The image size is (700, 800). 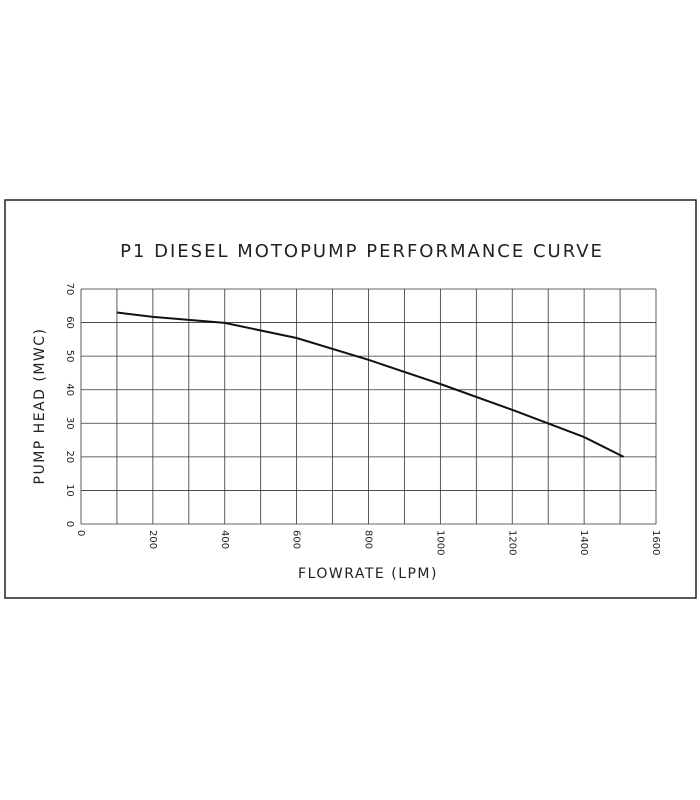 What do you see at coordinates (296, 539) in the screenshot?
I see `x-tick-label: 600` at bounding box center [296, 539].